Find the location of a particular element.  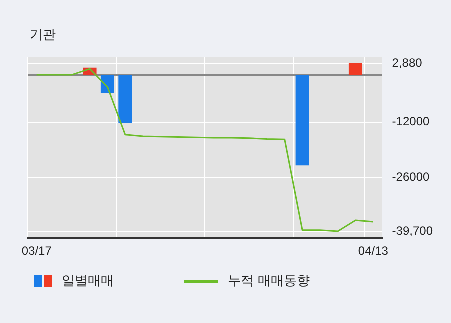

x-tick-label: 03/17 is located at coordinates (37, 251).